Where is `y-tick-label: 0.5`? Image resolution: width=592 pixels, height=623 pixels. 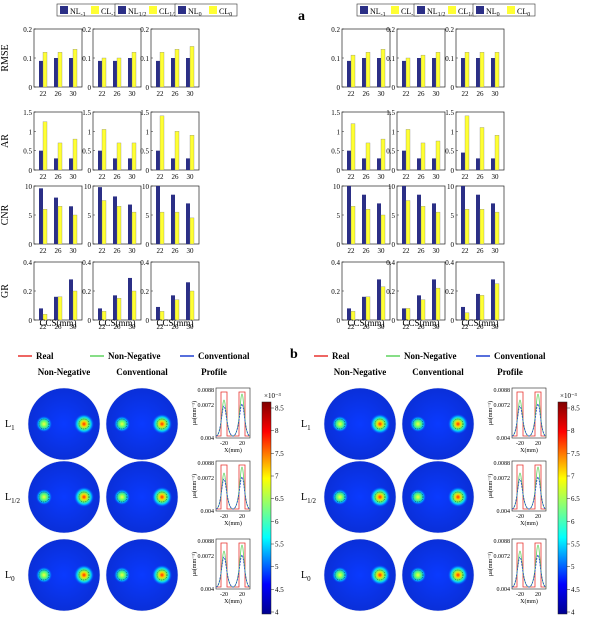 y-tick-label: 0.5 is located at coordinates (86, 152).